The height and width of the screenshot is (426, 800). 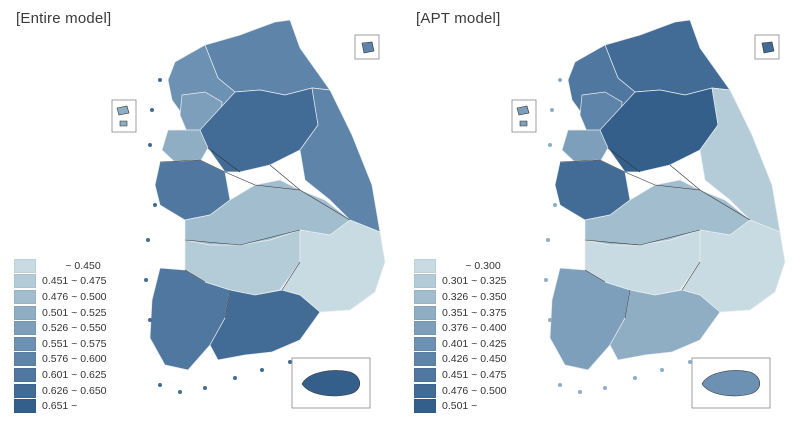 What do you see at coordinates (471, 265) in the screenshot?
I see `legend-label: ~ 0.300` at bounding box center [471, 265].